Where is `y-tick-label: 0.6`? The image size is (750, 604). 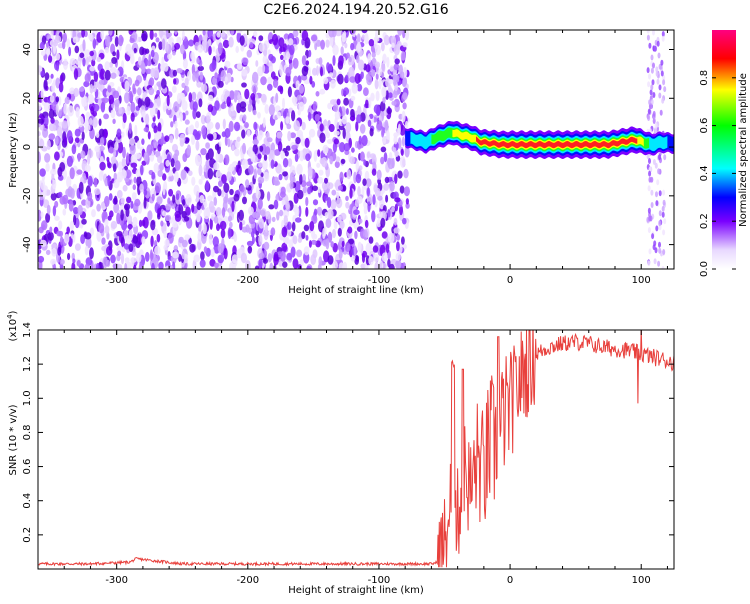
y-tick-label: 0.6 is located at coordinates (27, 467).